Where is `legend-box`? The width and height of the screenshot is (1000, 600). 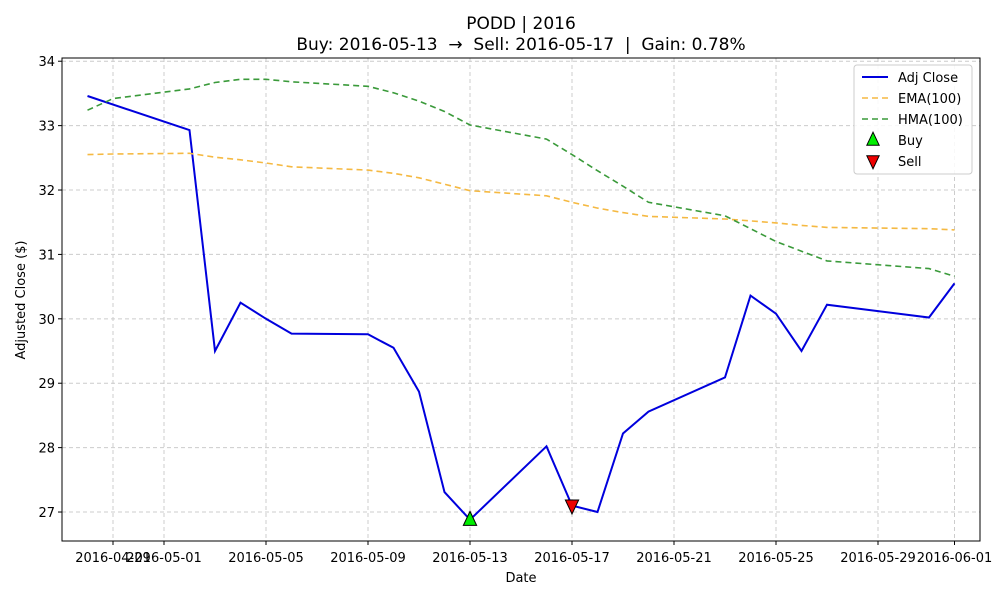
legend-box is located at coordinates (913, 119).